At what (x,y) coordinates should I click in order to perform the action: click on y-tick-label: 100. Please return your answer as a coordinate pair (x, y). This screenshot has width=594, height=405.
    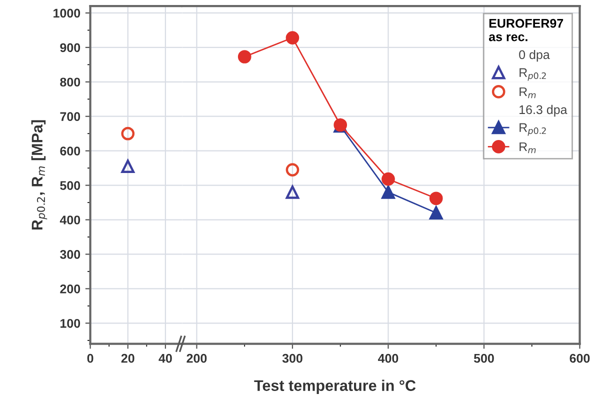
    Looking at the image, I should click on (70, 323).